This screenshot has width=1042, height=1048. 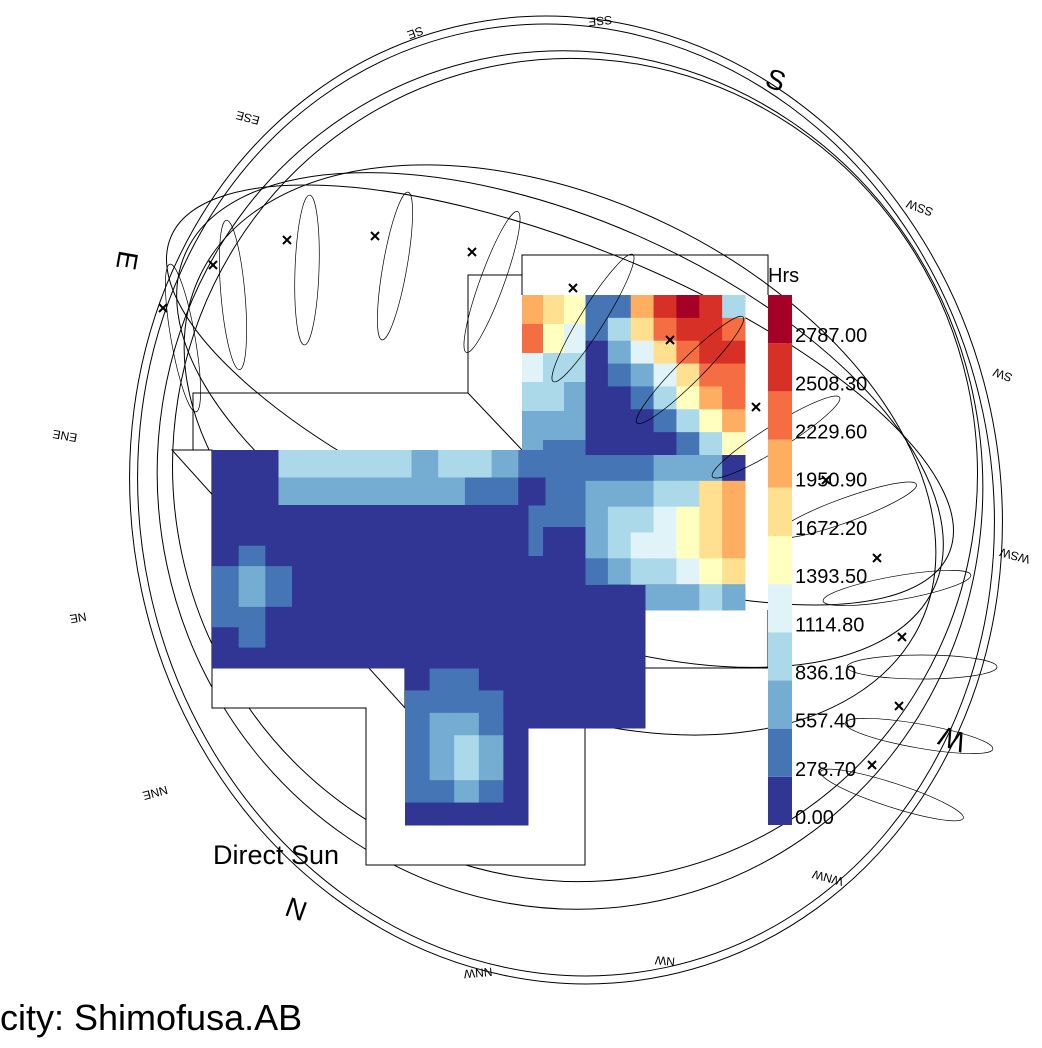 What do you see at coordinates (415, 32) in the screenshot?
I see `compass-label: SE` at bounding box center [415, 32].